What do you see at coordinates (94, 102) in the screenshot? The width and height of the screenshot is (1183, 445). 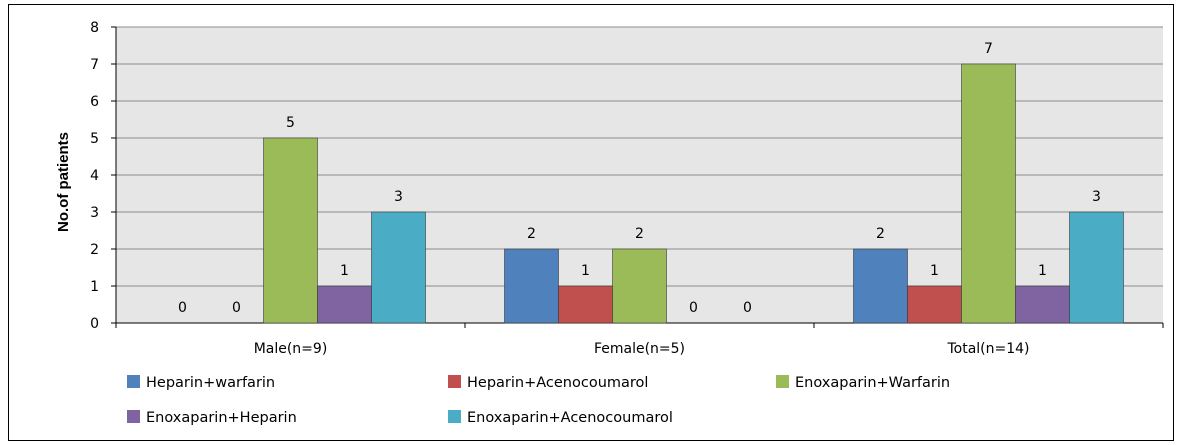 I see `y-tick-label: 6` at bounding box center [94, 102].